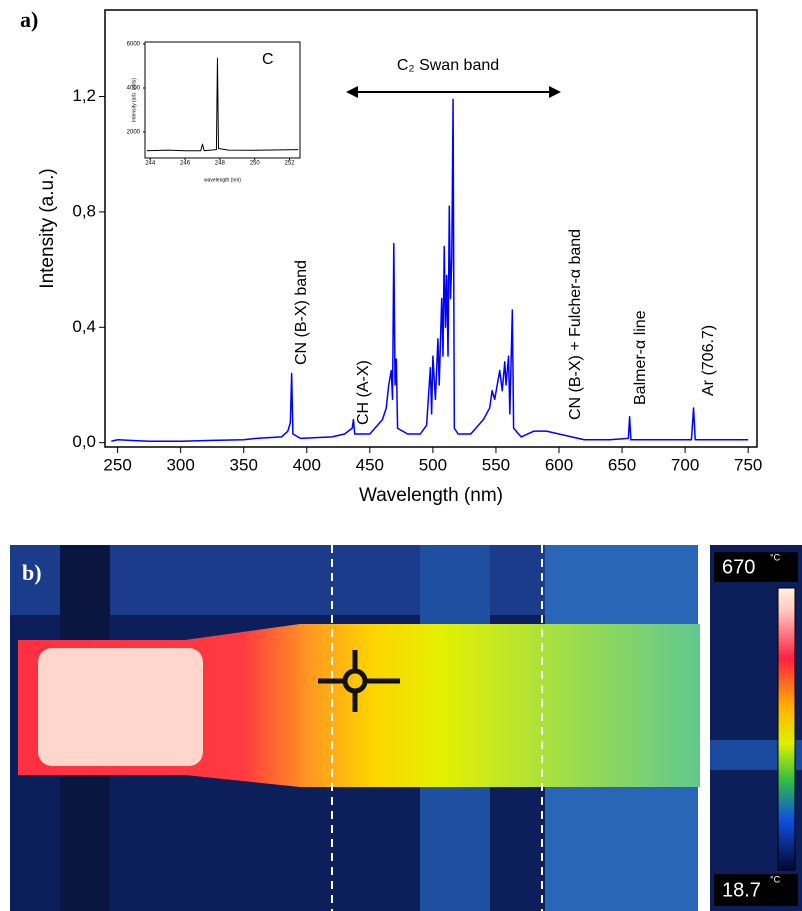  What do you see at coordinates (748, 465) in the screenshot?
I see `x-tick-label: 750` at bounding box center [748, 465].